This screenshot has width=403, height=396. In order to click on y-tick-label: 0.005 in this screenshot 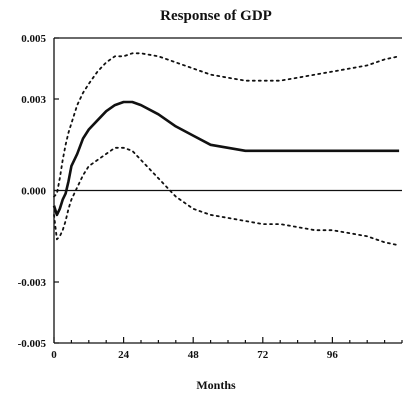, I will do `click(33, 39)`.